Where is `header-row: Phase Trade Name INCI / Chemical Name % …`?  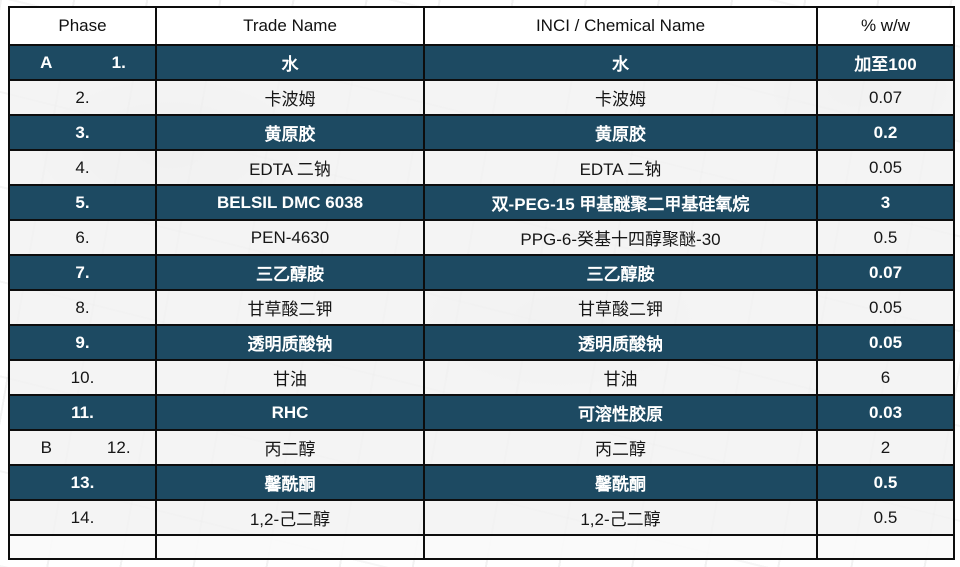
header-row: Phase Trade Name INCI / Chemical Name % … is located at coordinates (481, 26).